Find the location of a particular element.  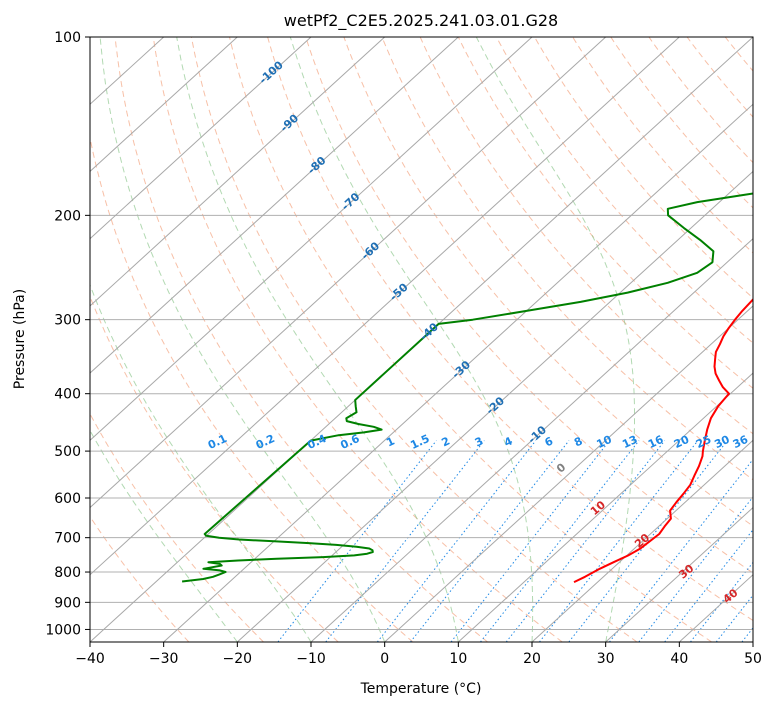

x-tick-label: 20 is located at coordinates (532, 659).